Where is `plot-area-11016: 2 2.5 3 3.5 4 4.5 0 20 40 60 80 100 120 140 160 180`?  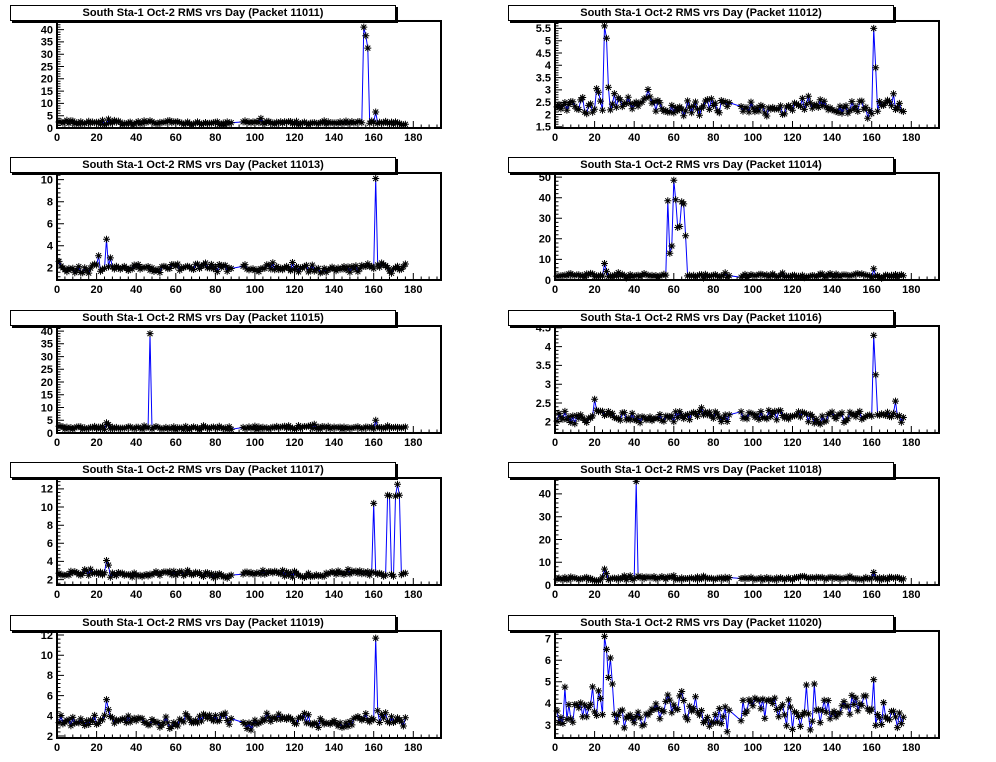 plot-area-11016: 2 2.5 3 3.5 4 4.5 0 20 40 60 80 100 120 140 160 180 is located at coordinates (738, 385).